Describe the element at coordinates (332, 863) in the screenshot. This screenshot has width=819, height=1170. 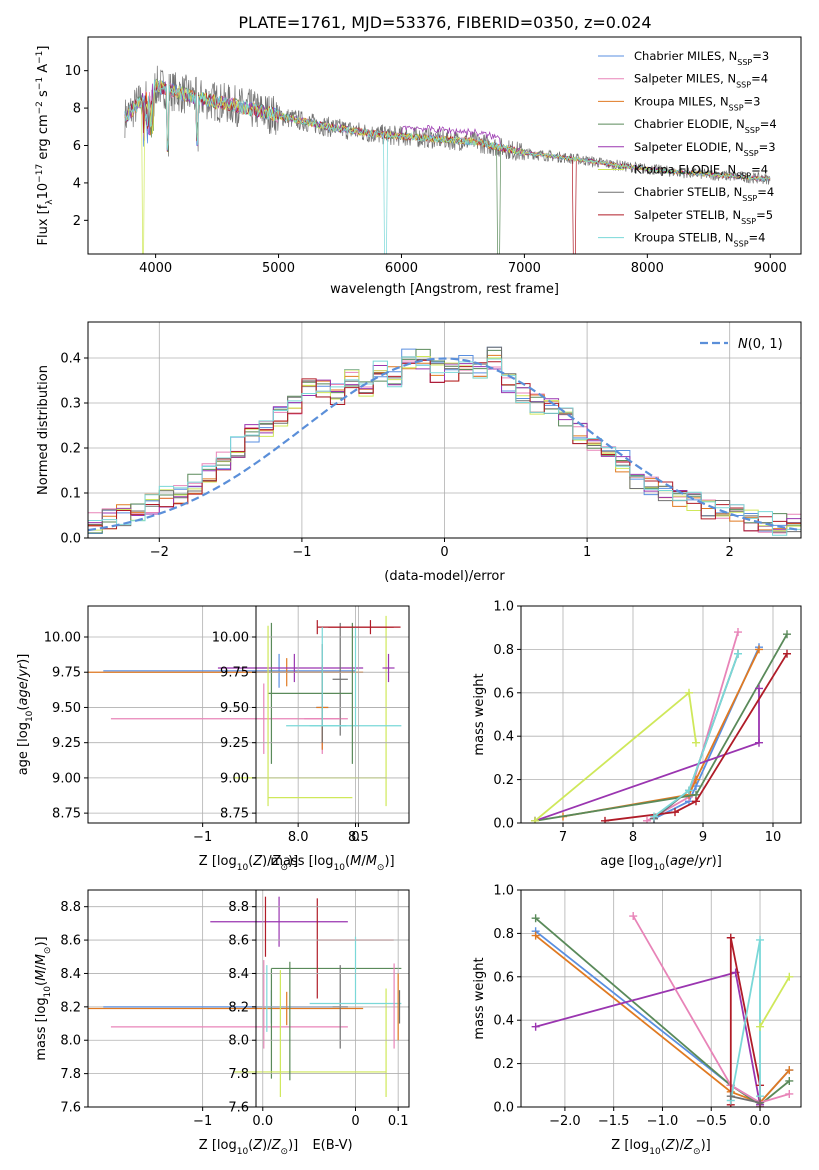
I see `x-axis-label: mass [log10(M/M⊙)]` at that location.